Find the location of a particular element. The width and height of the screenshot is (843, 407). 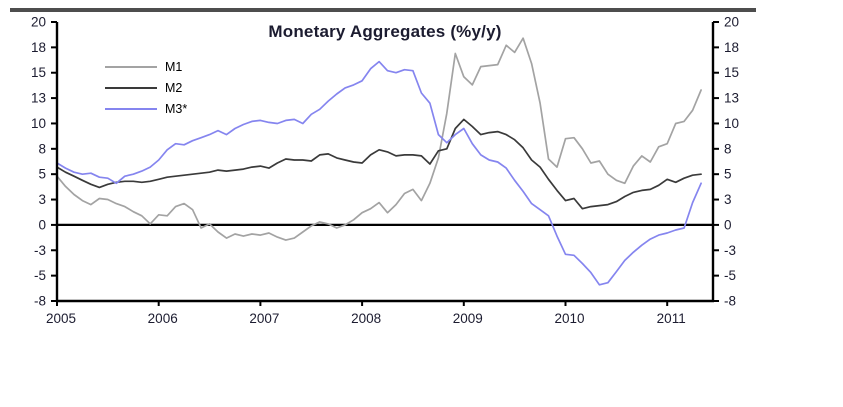

x-tick-label: 2010 is located at coordinates (569, 318).